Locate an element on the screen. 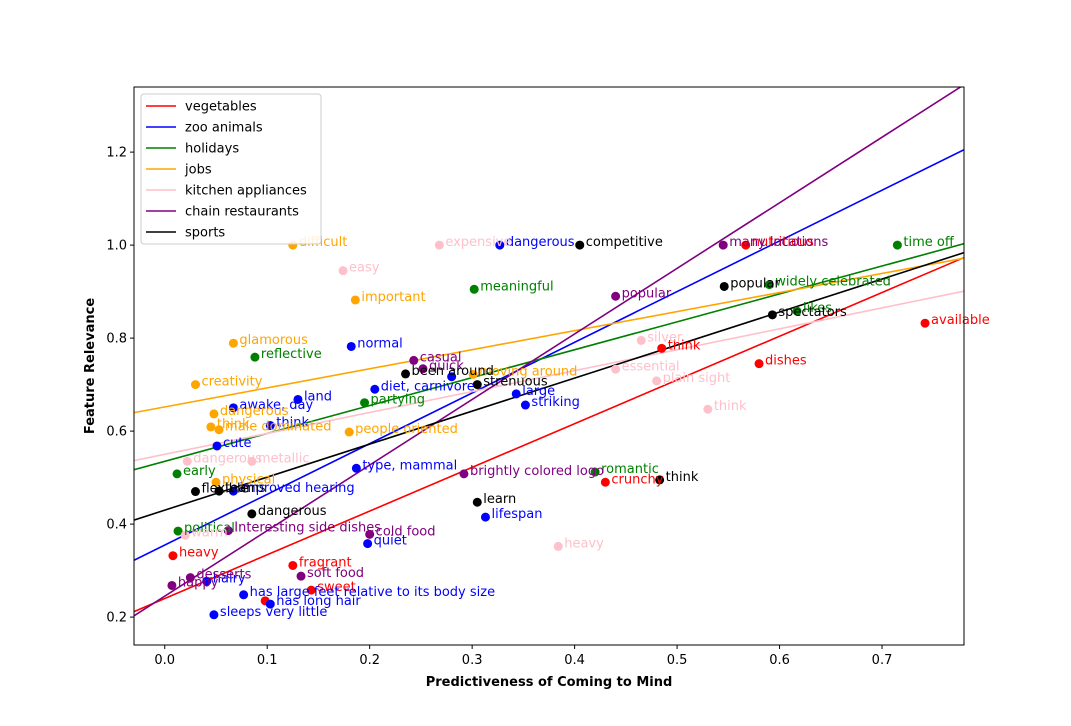 This screenshot has height=726, width=1071. x-tick-label: 0.6 is located at coordinates (779, 660).